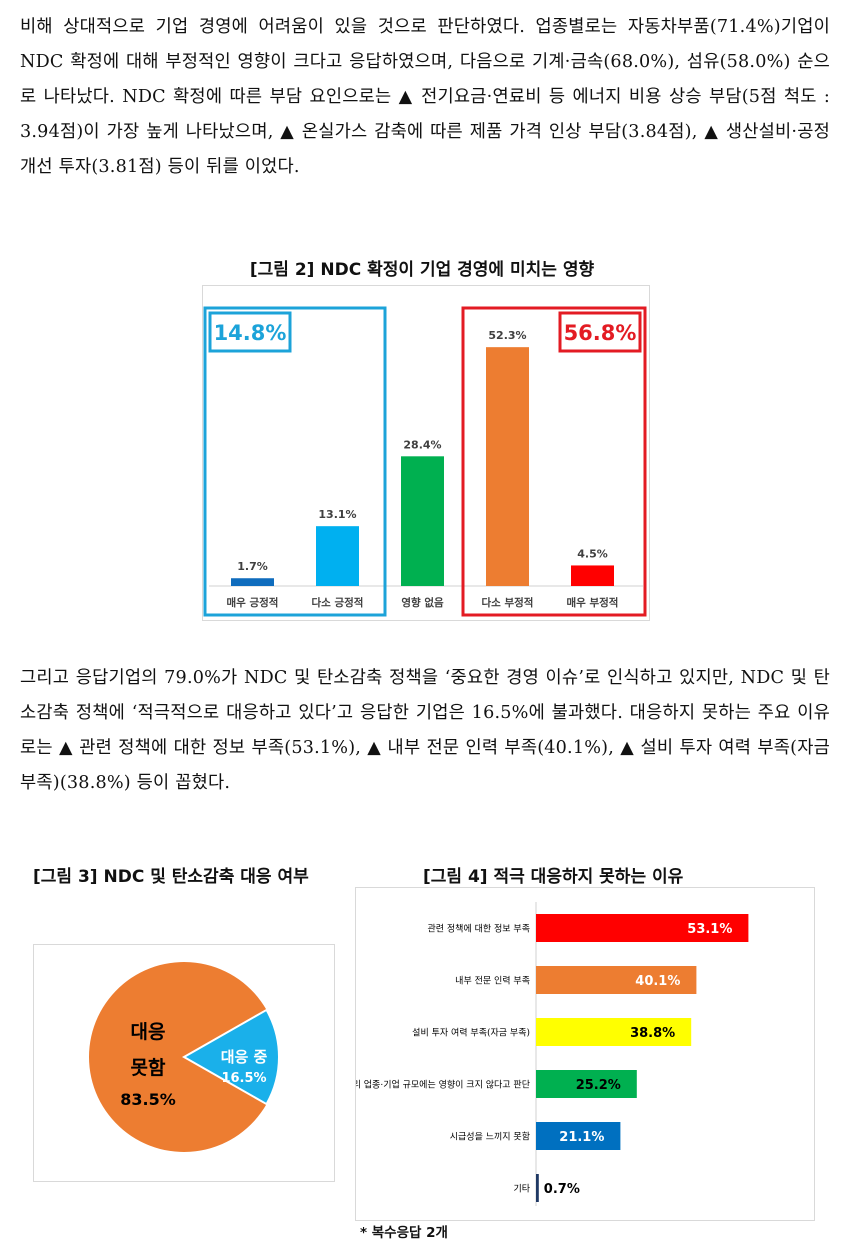 Image resolution: width=844 pixels, height=1245 pixels. What do you see at coordinates (657, 981) in the screenshot?
I see `fig4-value-label-1: 40.1%` at bounding box center [657, 981].